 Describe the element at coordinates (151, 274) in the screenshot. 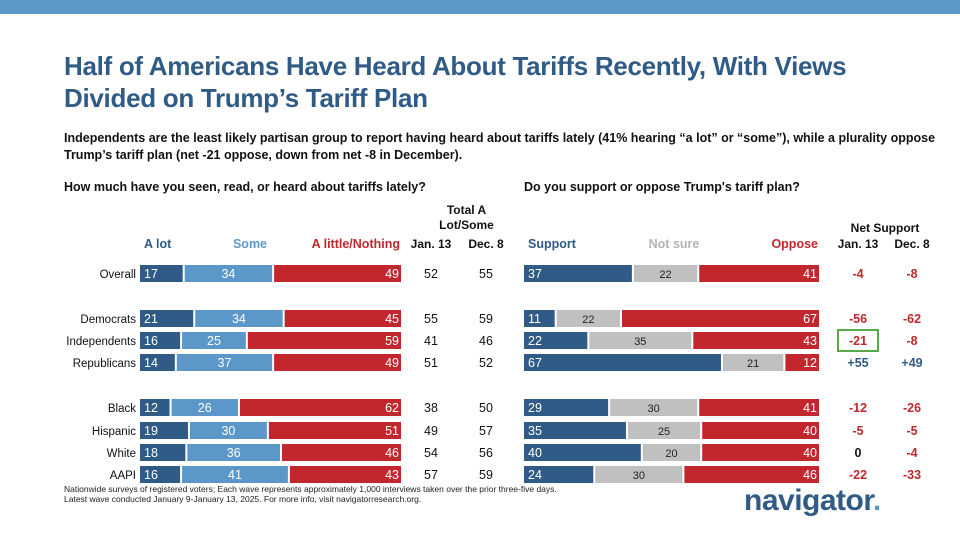

I see `tariff-heard-label-overall-a-lot: 17` at that location.